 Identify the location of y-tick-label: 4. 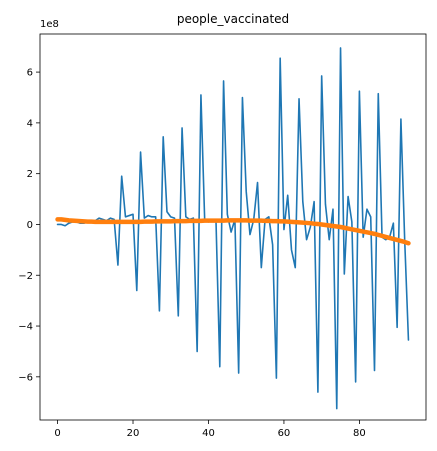
(30, 123).